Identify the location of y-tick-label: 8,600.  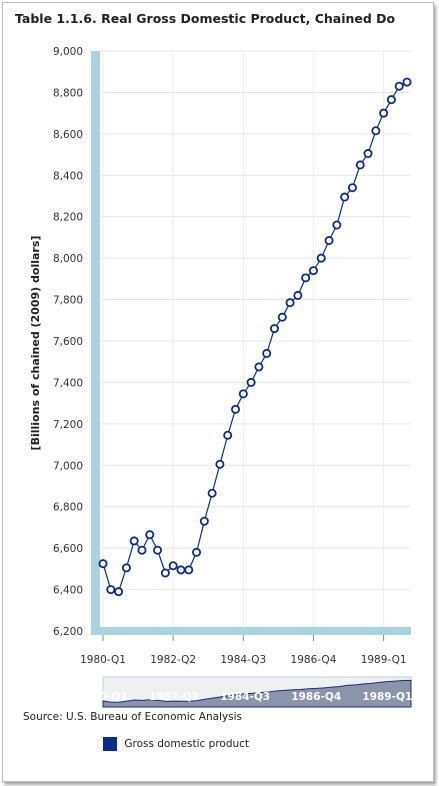
(68, 135).